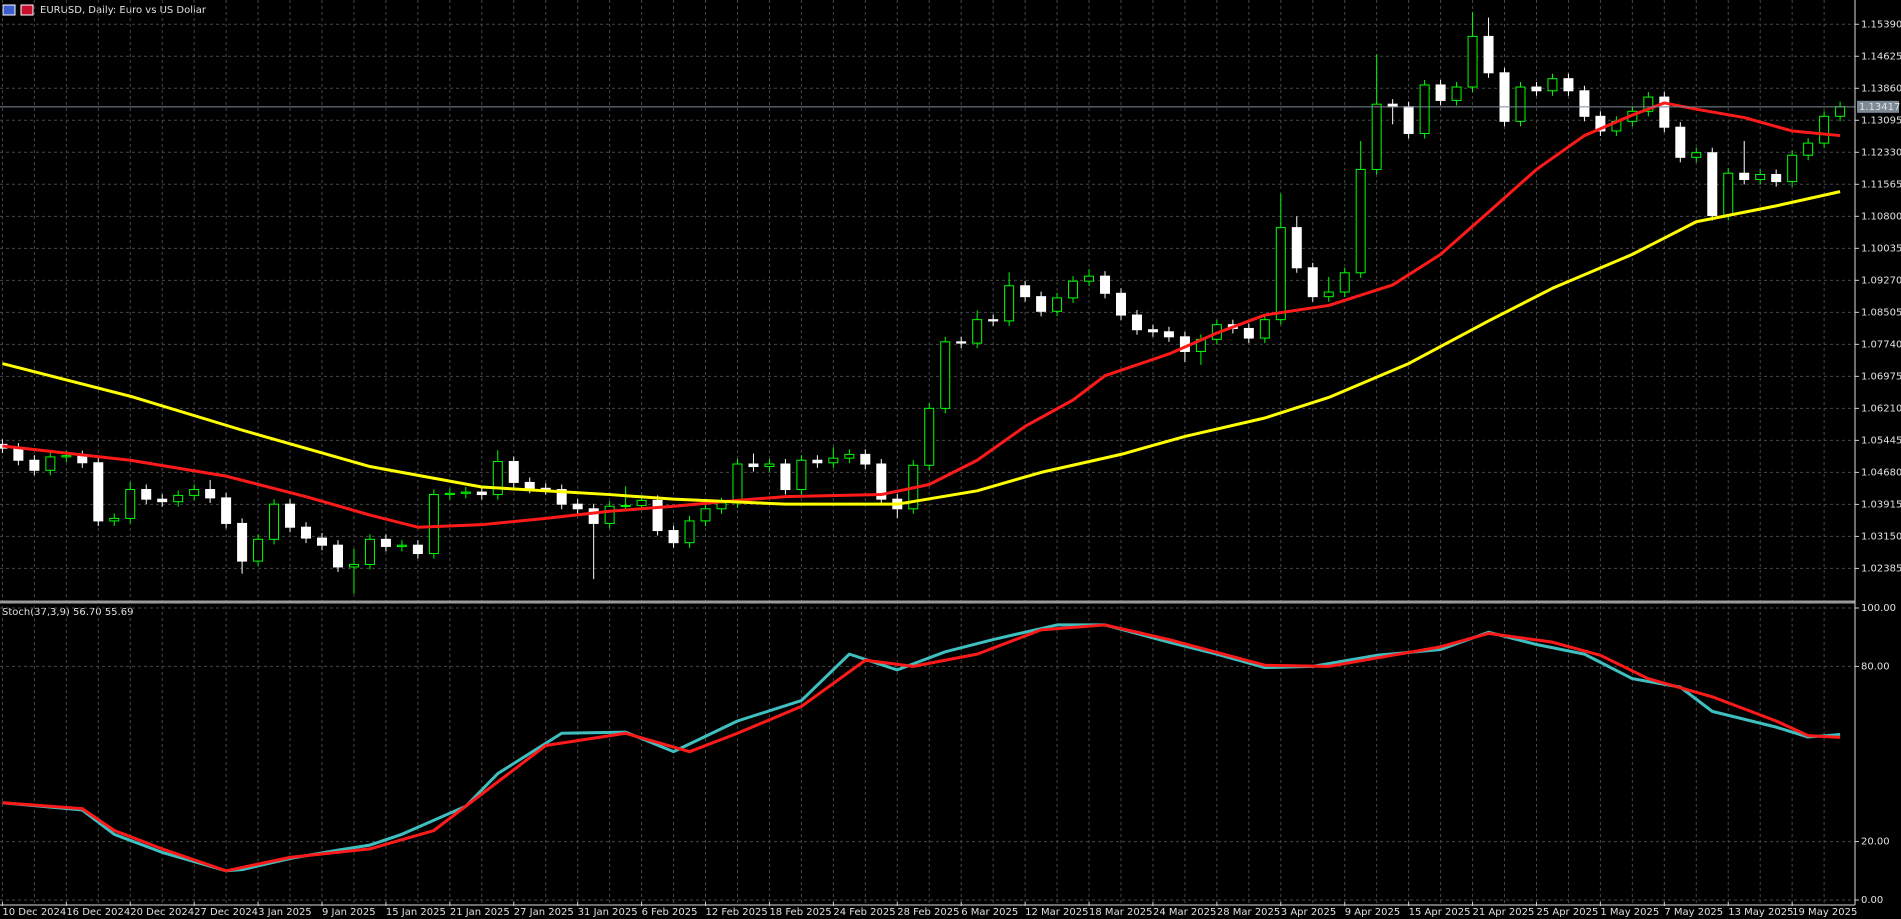  What do you see at coordinates (1881, 408) in the screenshot?
I see `y-tick-label: 1.06210` at bounding box center [1881, 408].